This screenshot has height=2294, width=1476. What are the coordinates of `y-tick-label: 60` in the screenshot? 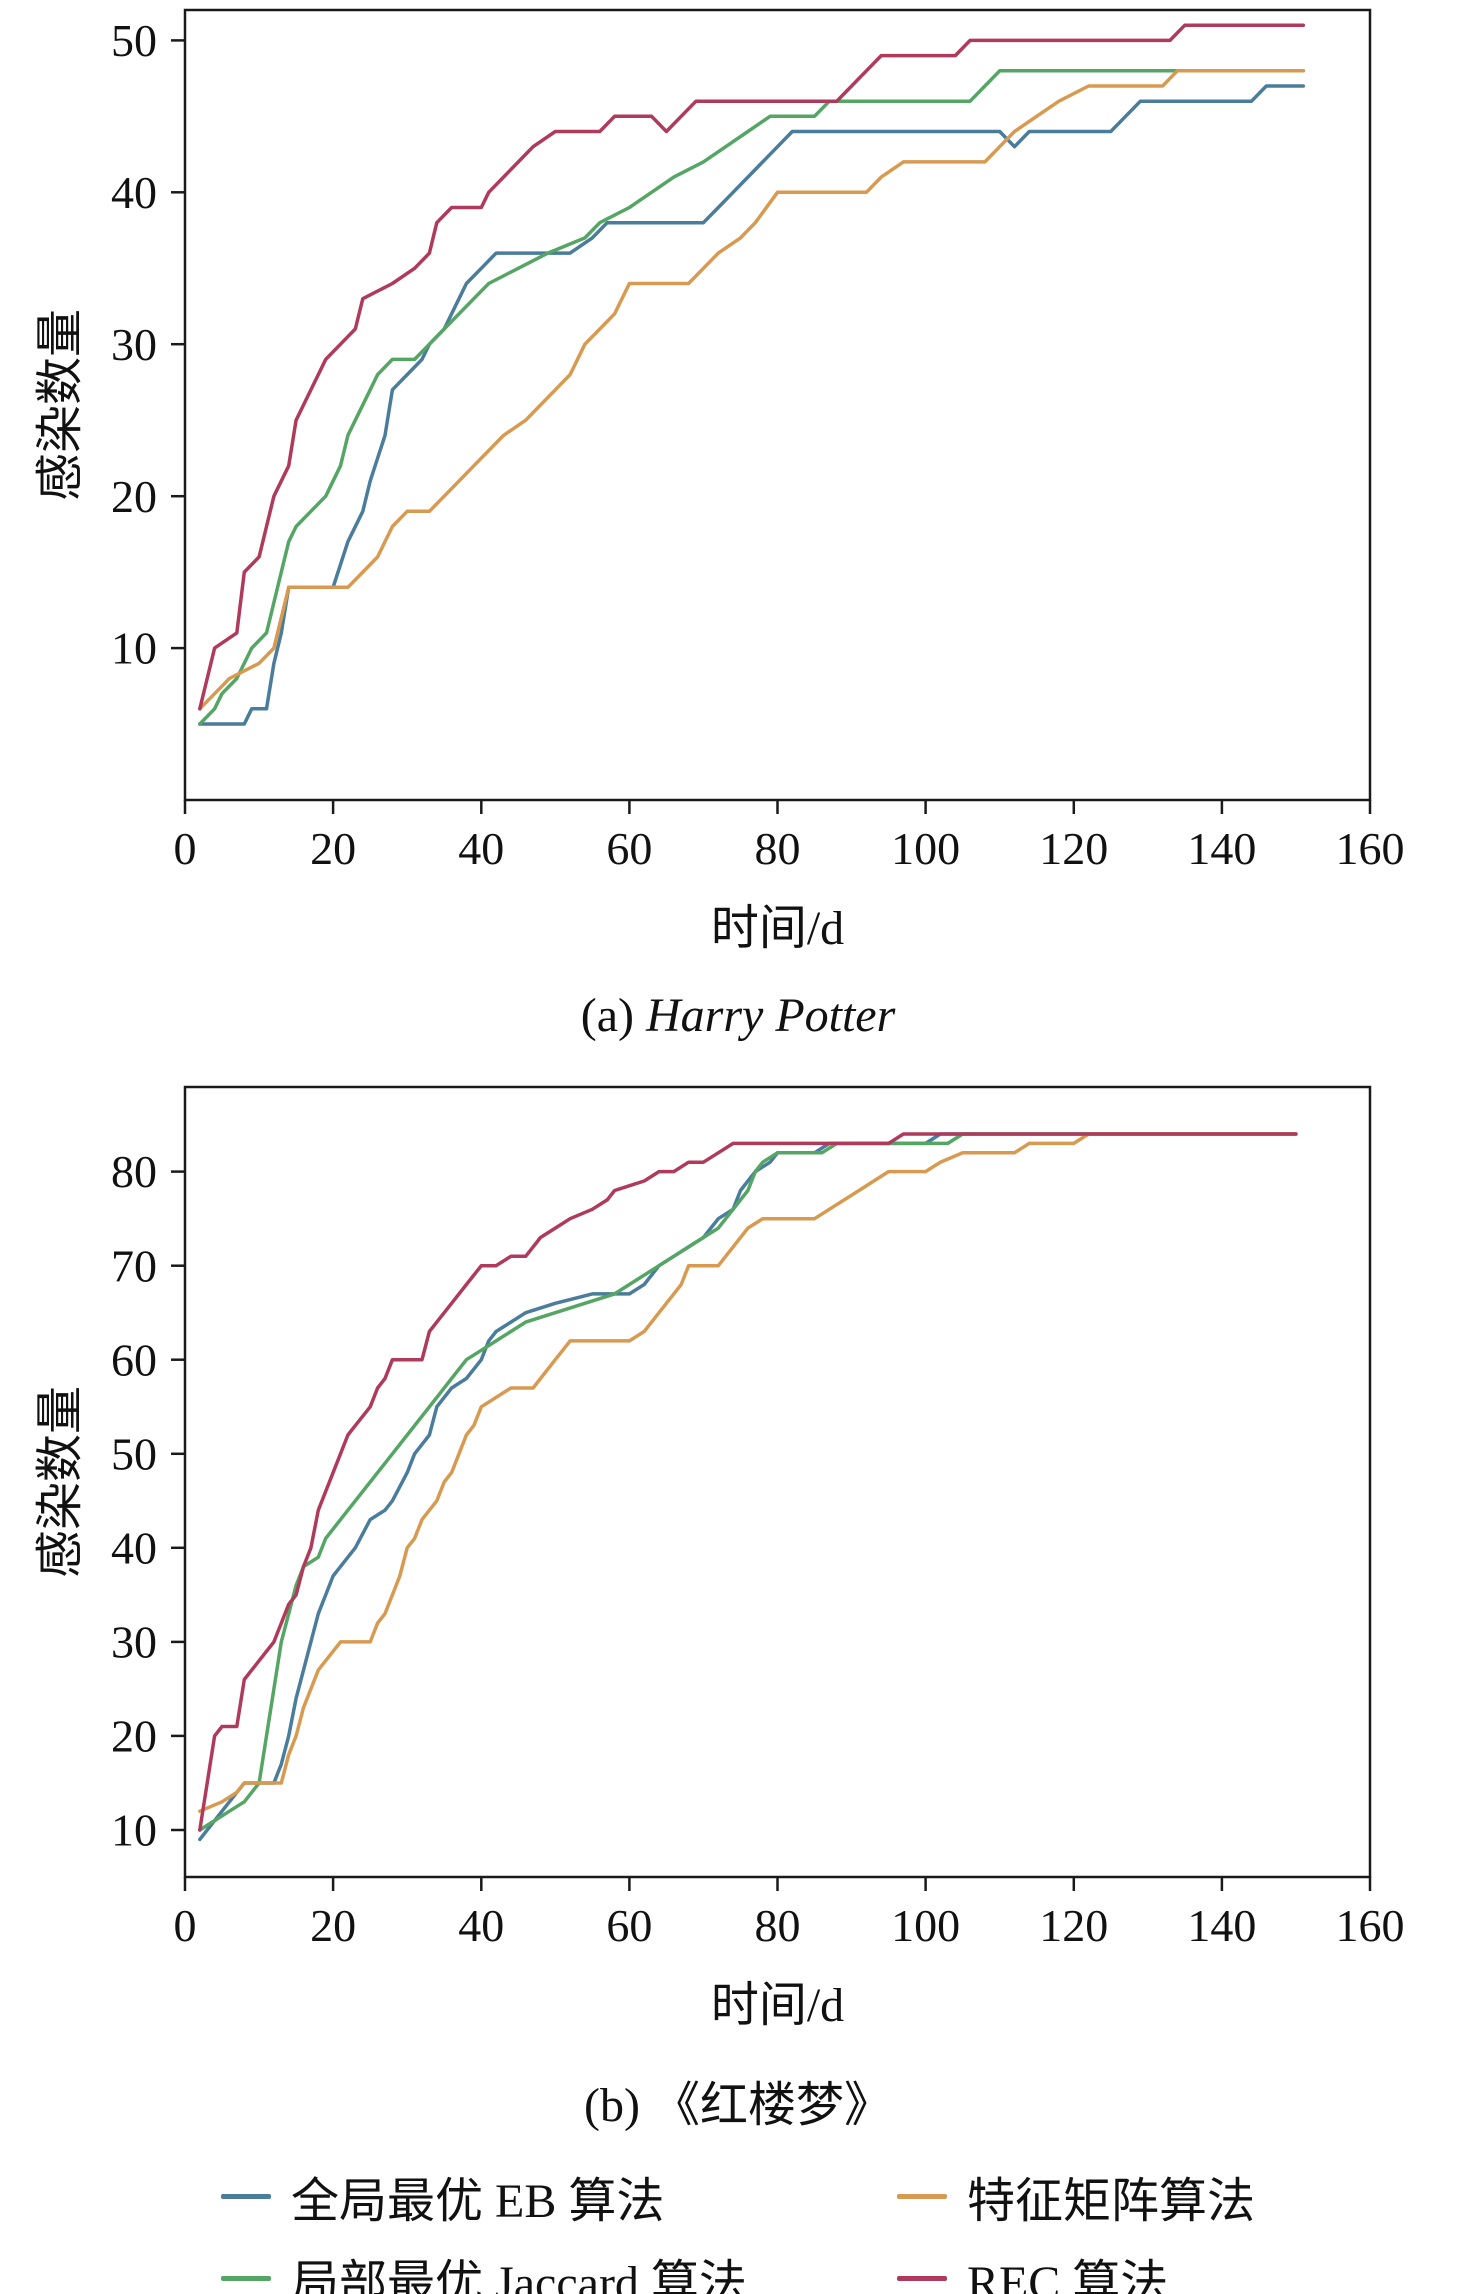 It's located at (134, 1359).